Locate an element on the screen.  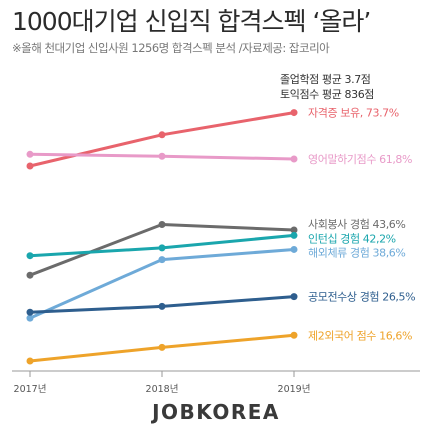
spec-note: 졸업학점 평균 3.7점 토익점수 평균 836점 is located at coordinates (327, 87).